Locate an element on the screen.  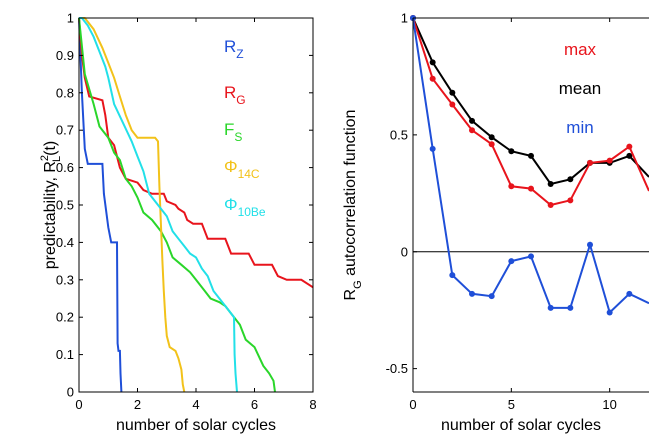
y-tick-label: 0.6 is located at coordinates (65, 167).